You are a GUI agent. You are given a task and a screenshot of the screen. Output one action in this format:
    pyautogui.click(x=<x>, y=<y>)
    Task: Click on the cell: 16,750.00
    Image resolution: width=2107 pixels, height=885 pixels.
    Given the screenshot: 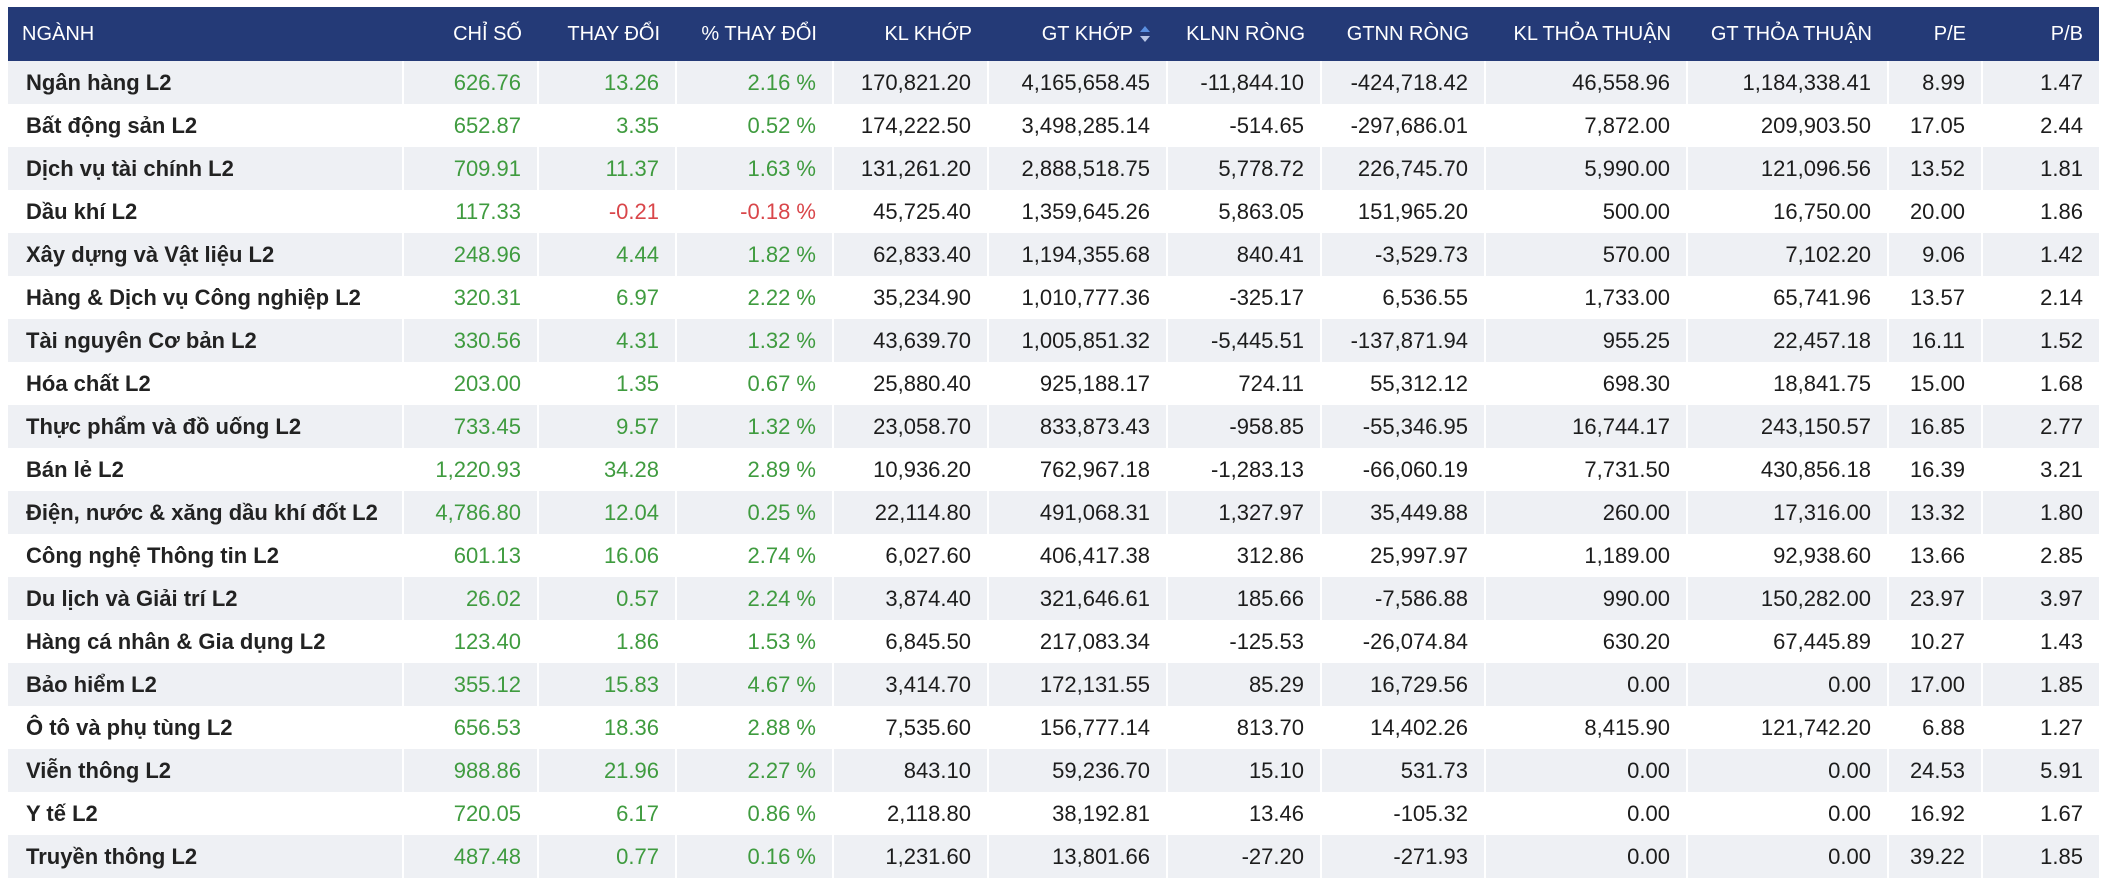 What is the action you would take?
    pyautogui.click(x=1787, y=211)
    